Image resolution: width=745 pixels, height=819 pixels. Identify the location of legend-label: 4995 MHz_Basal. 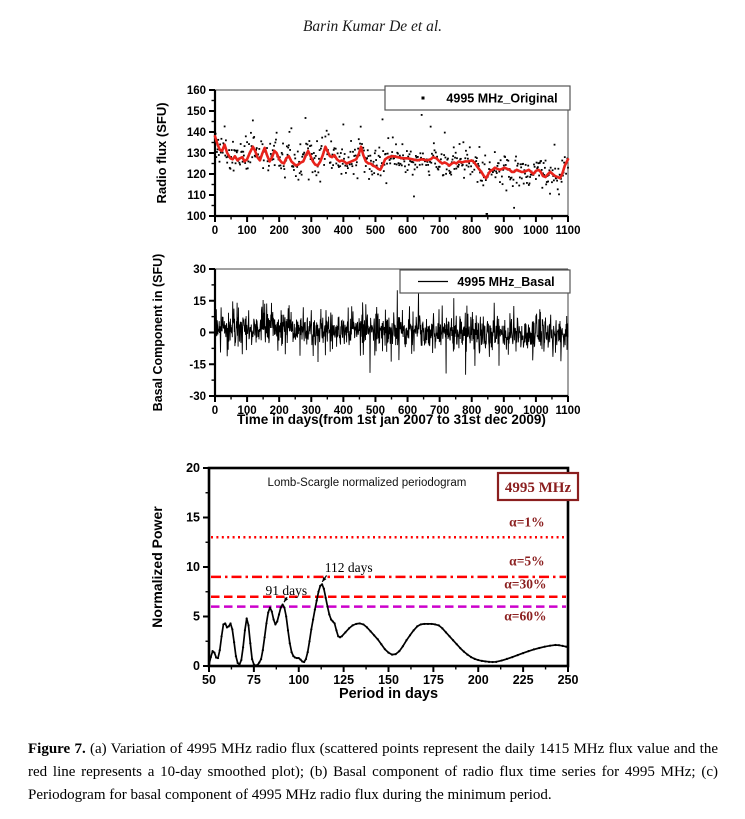
(505, 282).